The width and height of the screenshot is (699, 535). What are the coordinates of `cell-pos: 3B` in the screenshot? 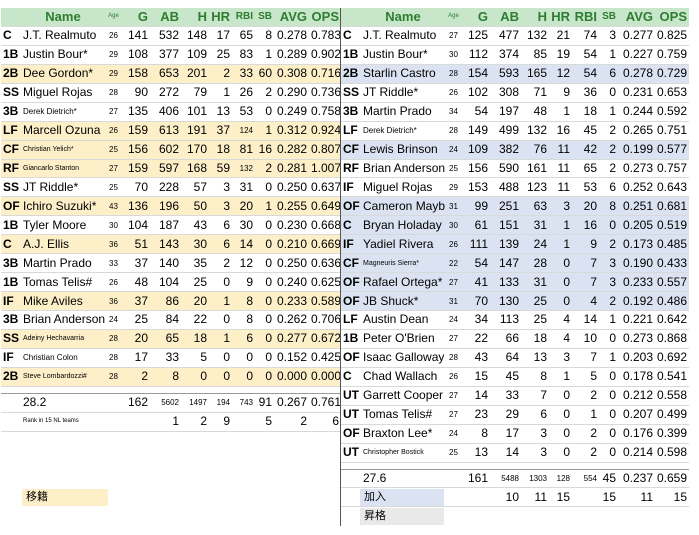 It's located at (351, 112).